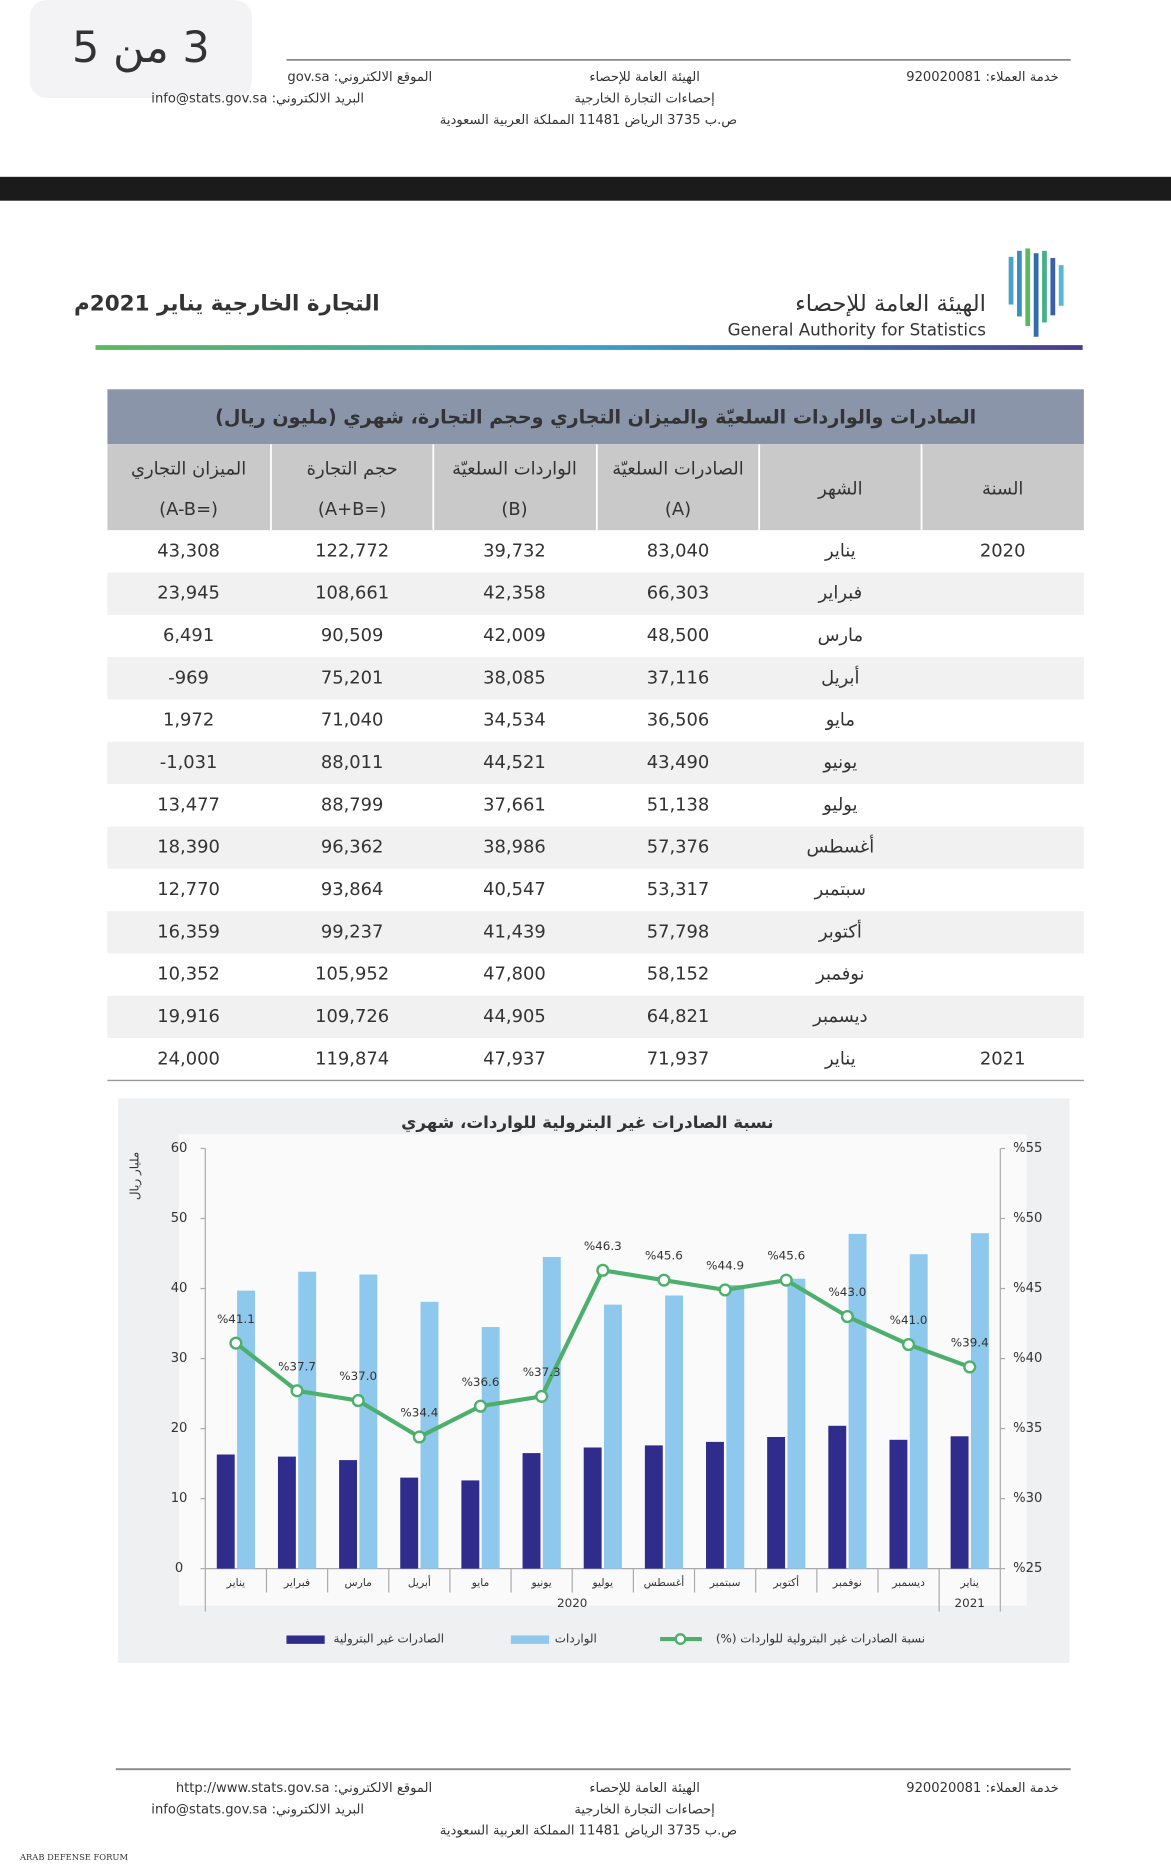 This screenshot has width=1171, height=1872. What do you see at coordinates (179, 1288) in the screenshot?
I see `y-tick-label: 40` at bounding box center [179, 1288].